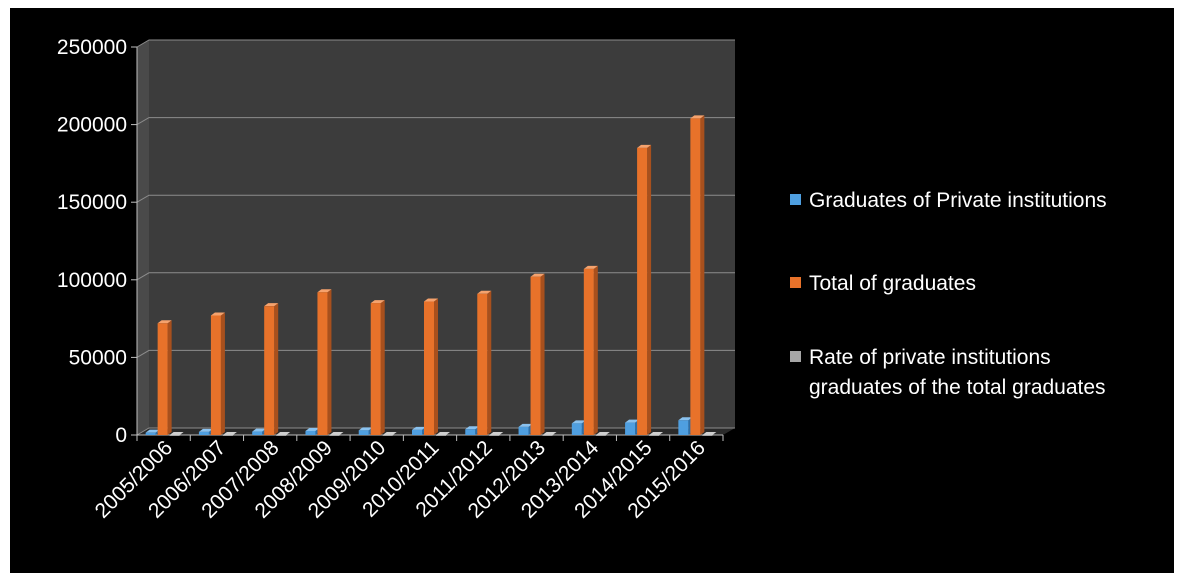  What do you see at coordinates (92, 280) in the screenshot?
I see `y-tick-label: 100000` at bounding box center [92, 280].